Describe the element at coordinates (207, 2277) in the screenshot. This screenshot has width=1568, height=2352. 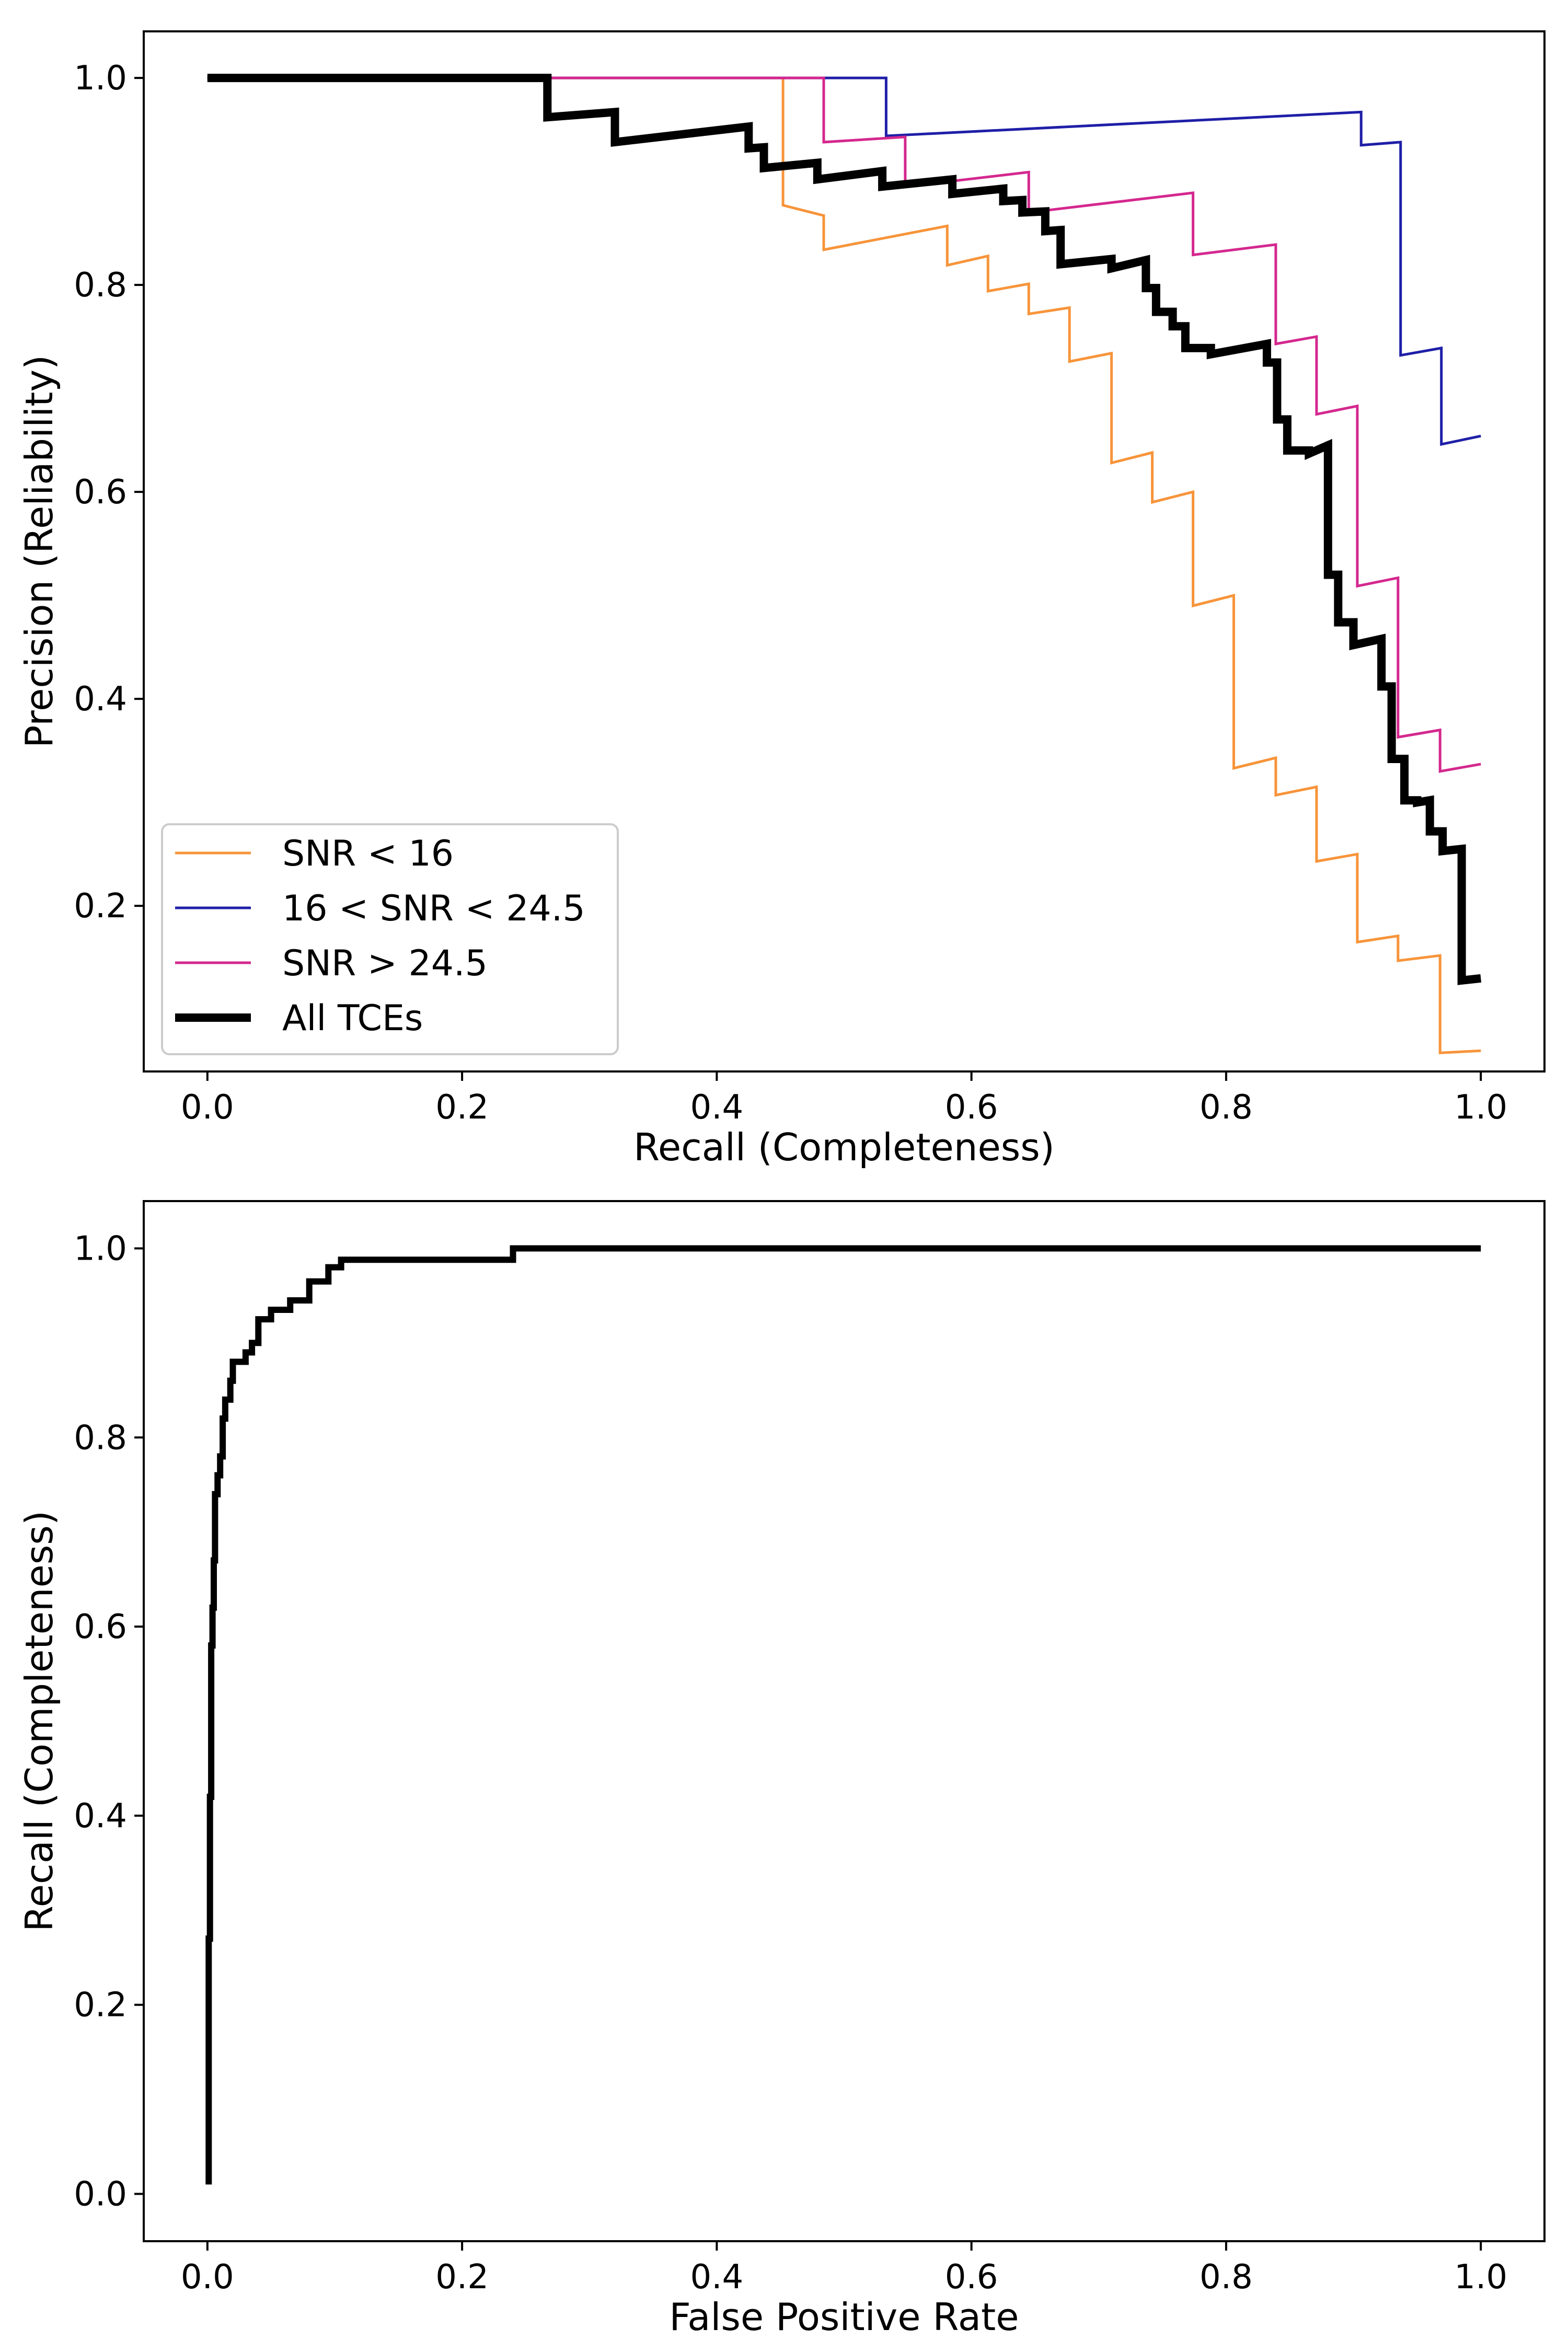
I see `roc-x-tick-label: 0.0` at that location.